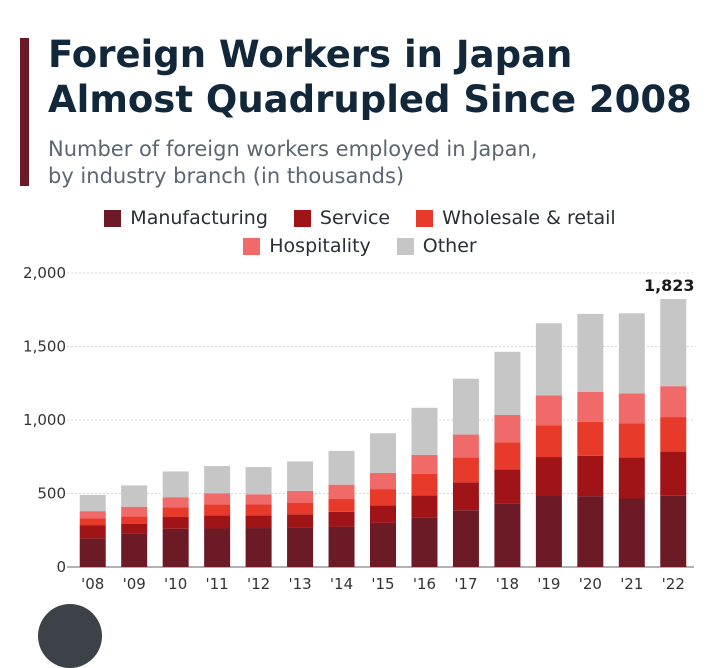  Describe the element at coordinates (302, 218) in the screenshot. I see `legend-swatch-service` at that location.